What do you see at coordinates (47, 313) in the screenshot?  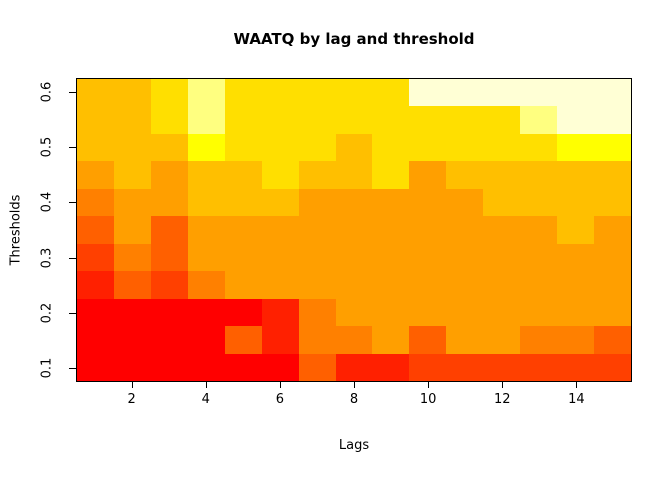 I see `y-tick-label: 0.2` at bounding box center [47, 313].